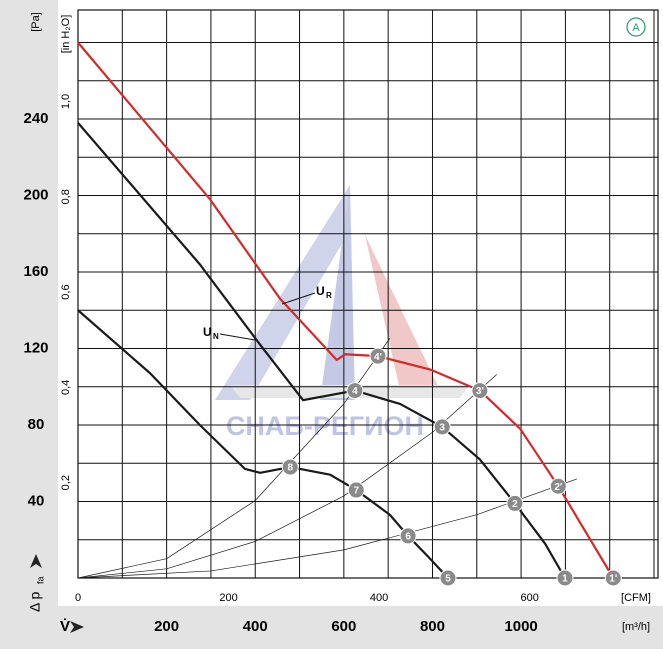 This screenshot has width=663, height=654. Describe the element at coordinates (66, 482) in the screenshot. I see `y2-tick-label: 0,2` at that location.